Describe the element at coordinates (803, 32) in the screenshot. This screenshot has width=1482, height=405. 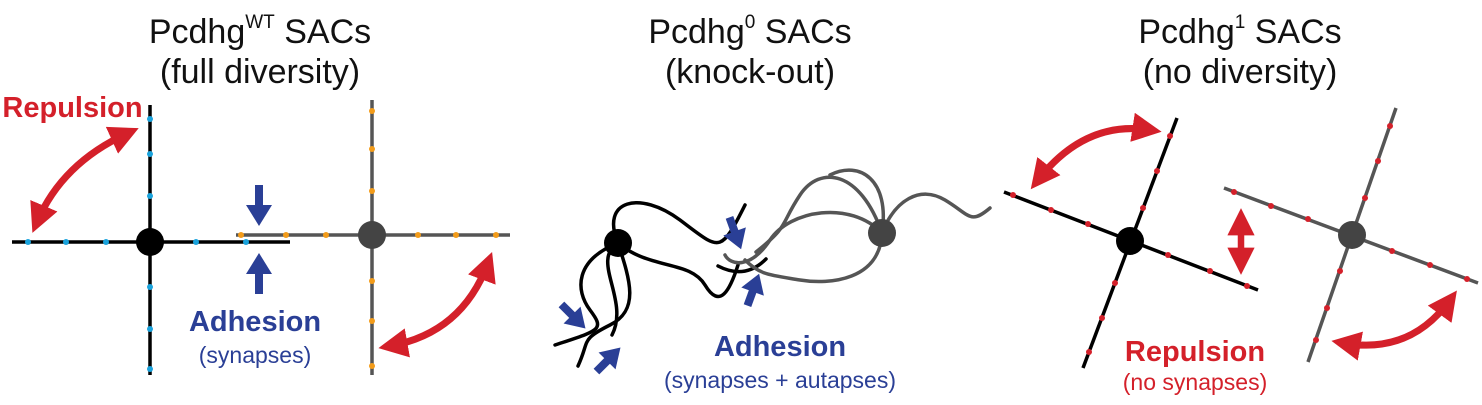
I see `panel2-title-suffix: SACs` at that location.